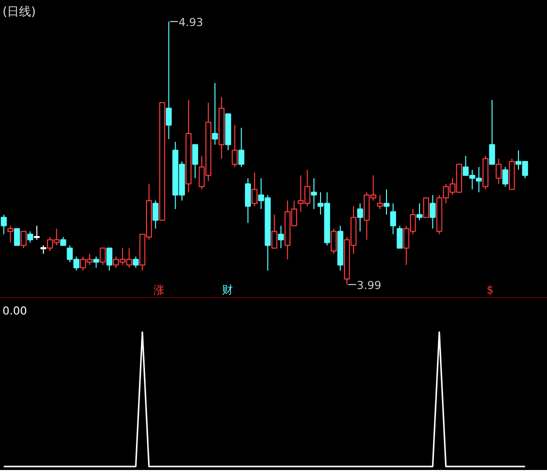  Describe the element at coordinates (19, 11) in the screenshot. I see `chart-title: (日线)` at that location.